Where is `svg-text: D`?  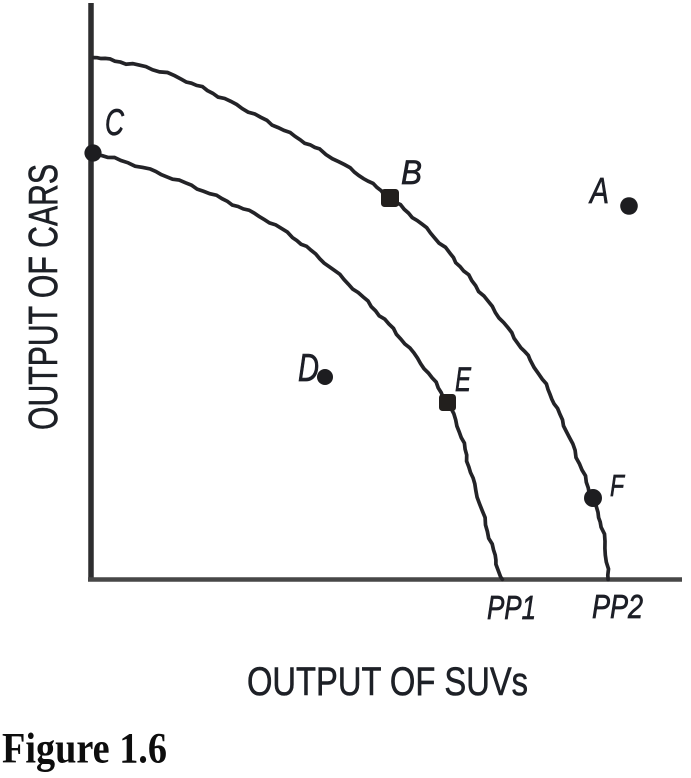
svg-text: D is located at coordinates (308, 368).